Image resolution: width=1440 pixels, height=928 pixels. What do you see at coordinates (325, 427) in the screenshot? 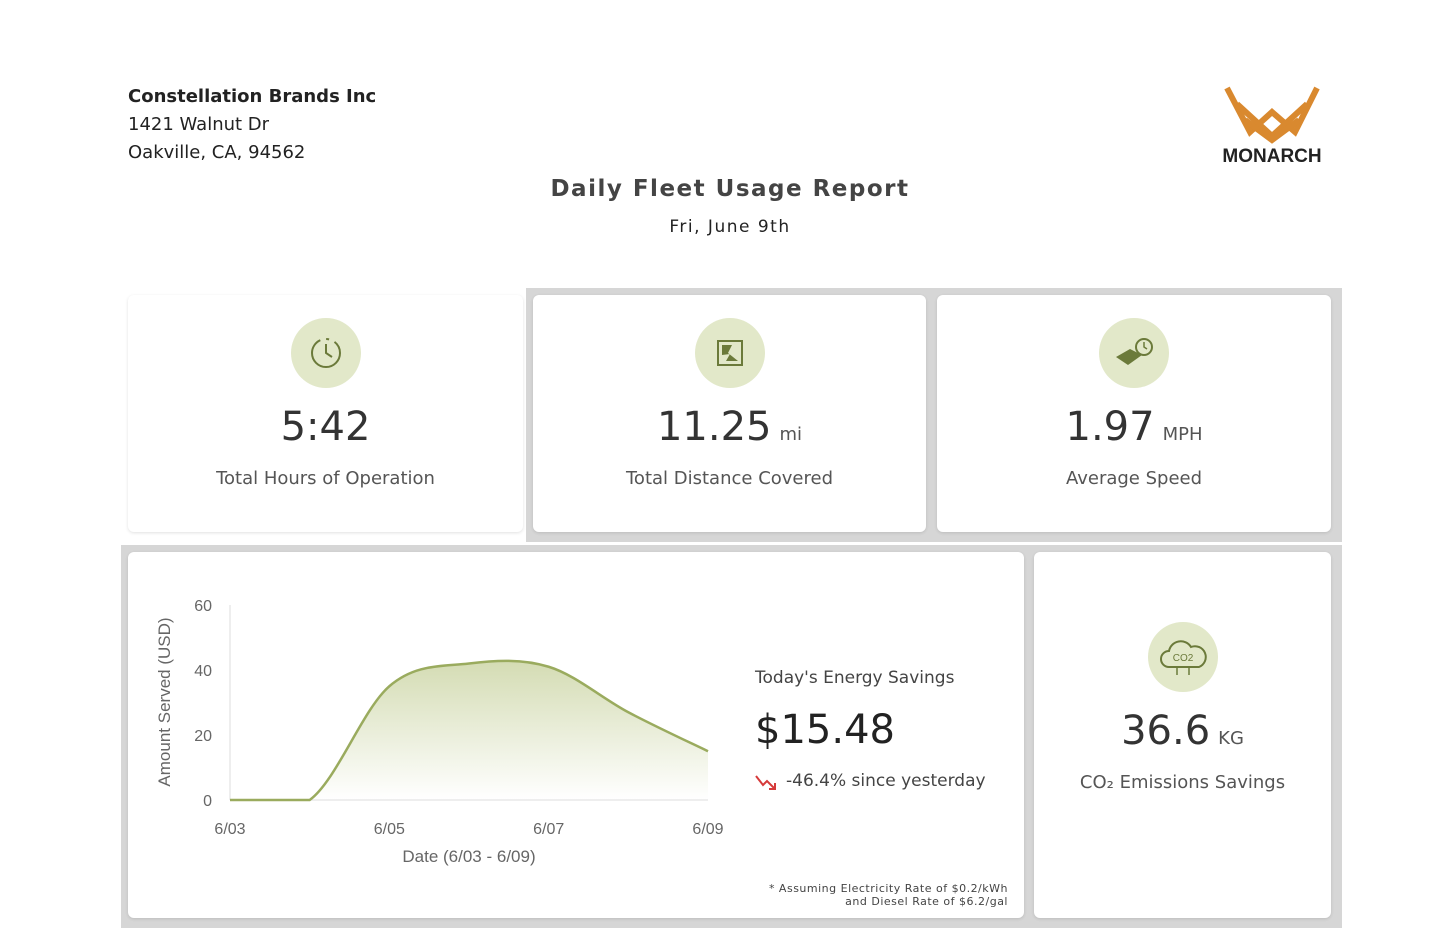
I see `metric-value: 5:42` at bounding box center [325, 427].